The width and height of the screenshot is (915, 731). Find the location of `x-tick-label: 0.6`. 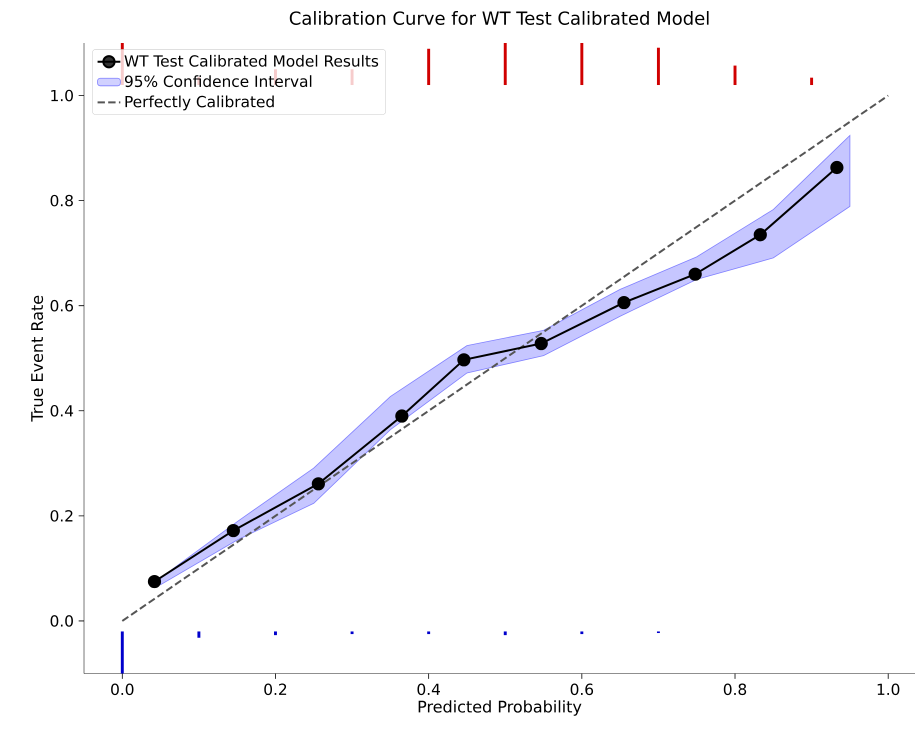

x-tick-label: 0.6 is located at coordinates (582, 690).